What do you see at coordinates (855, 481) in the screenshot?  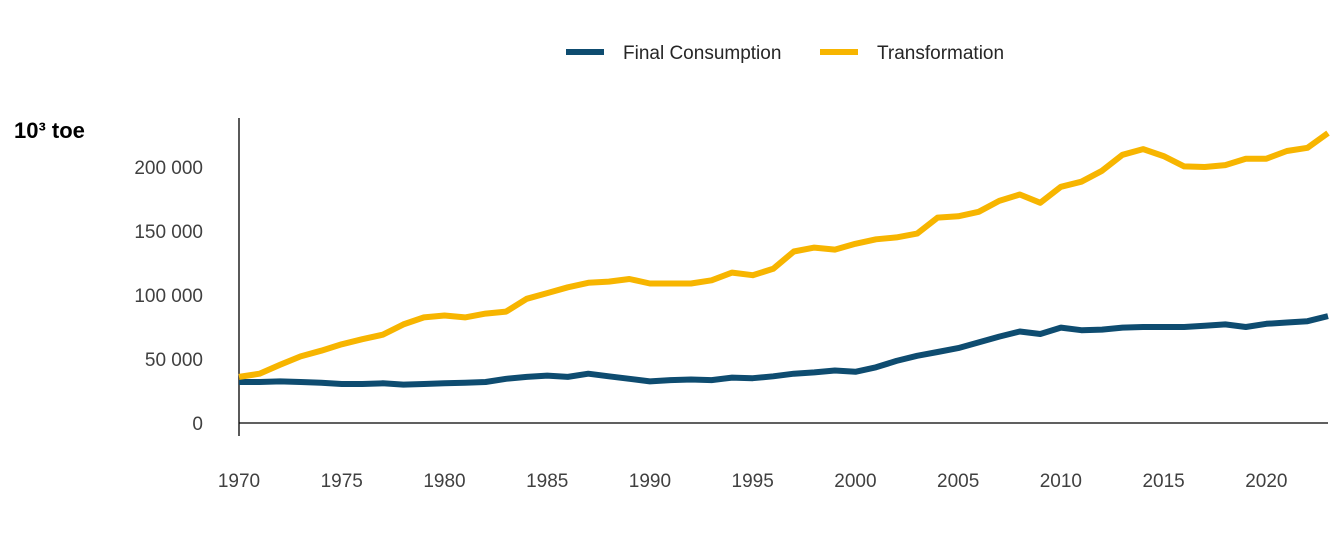 I see `x-tick-label: 2000` at bounding box center [855, 481].